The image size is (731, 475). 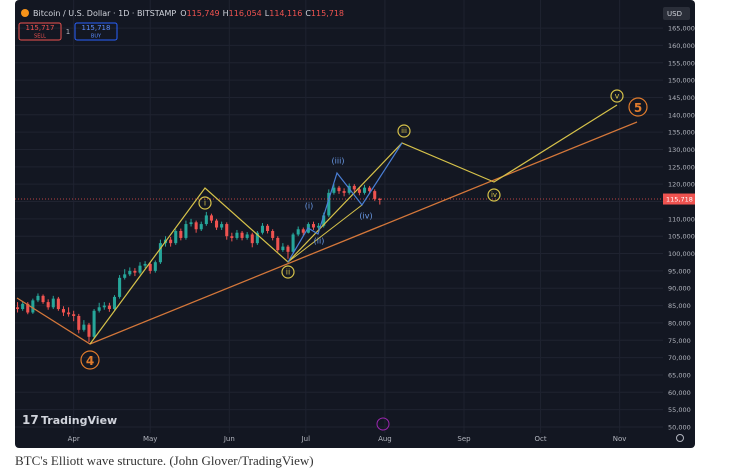 I want to click on ohlc-value: 115,718, so click(x=327, y=13).